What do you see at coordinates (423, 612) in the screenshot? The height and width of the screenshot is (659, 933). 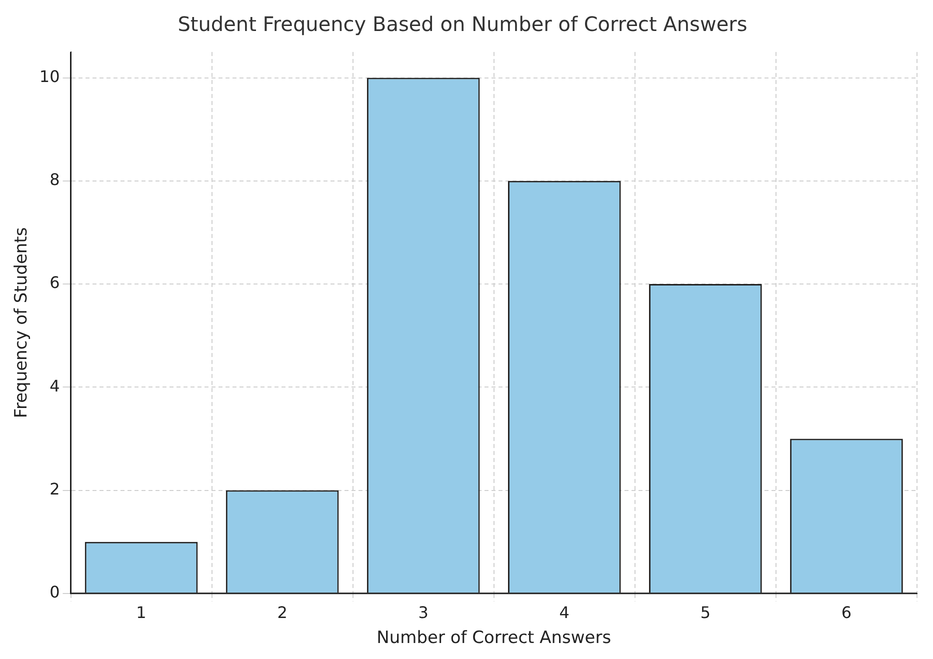 I see `x-tick-label: 3` at bounding box center [423, 612].